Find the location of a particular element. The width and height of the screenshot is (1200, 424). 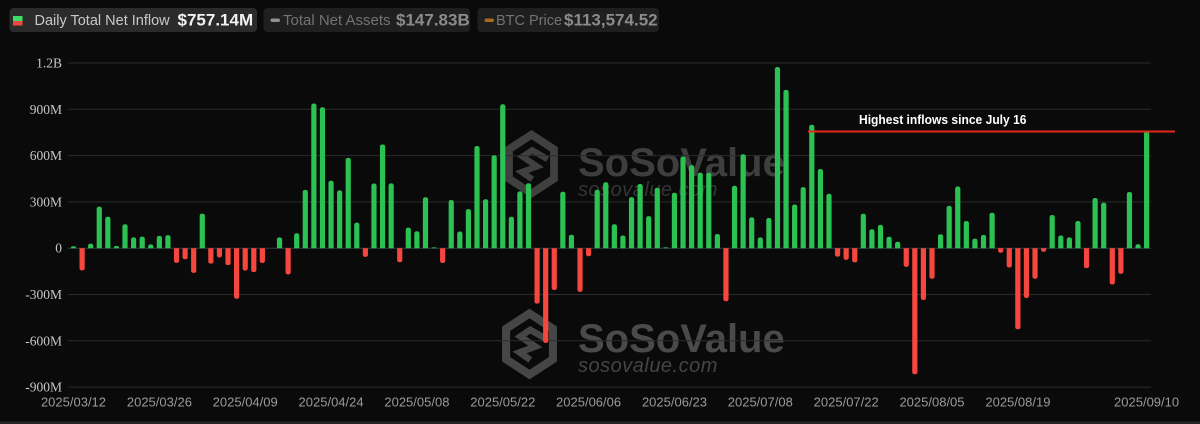

svg-text: 2025/03/12 is located at coordinates (73, 402).